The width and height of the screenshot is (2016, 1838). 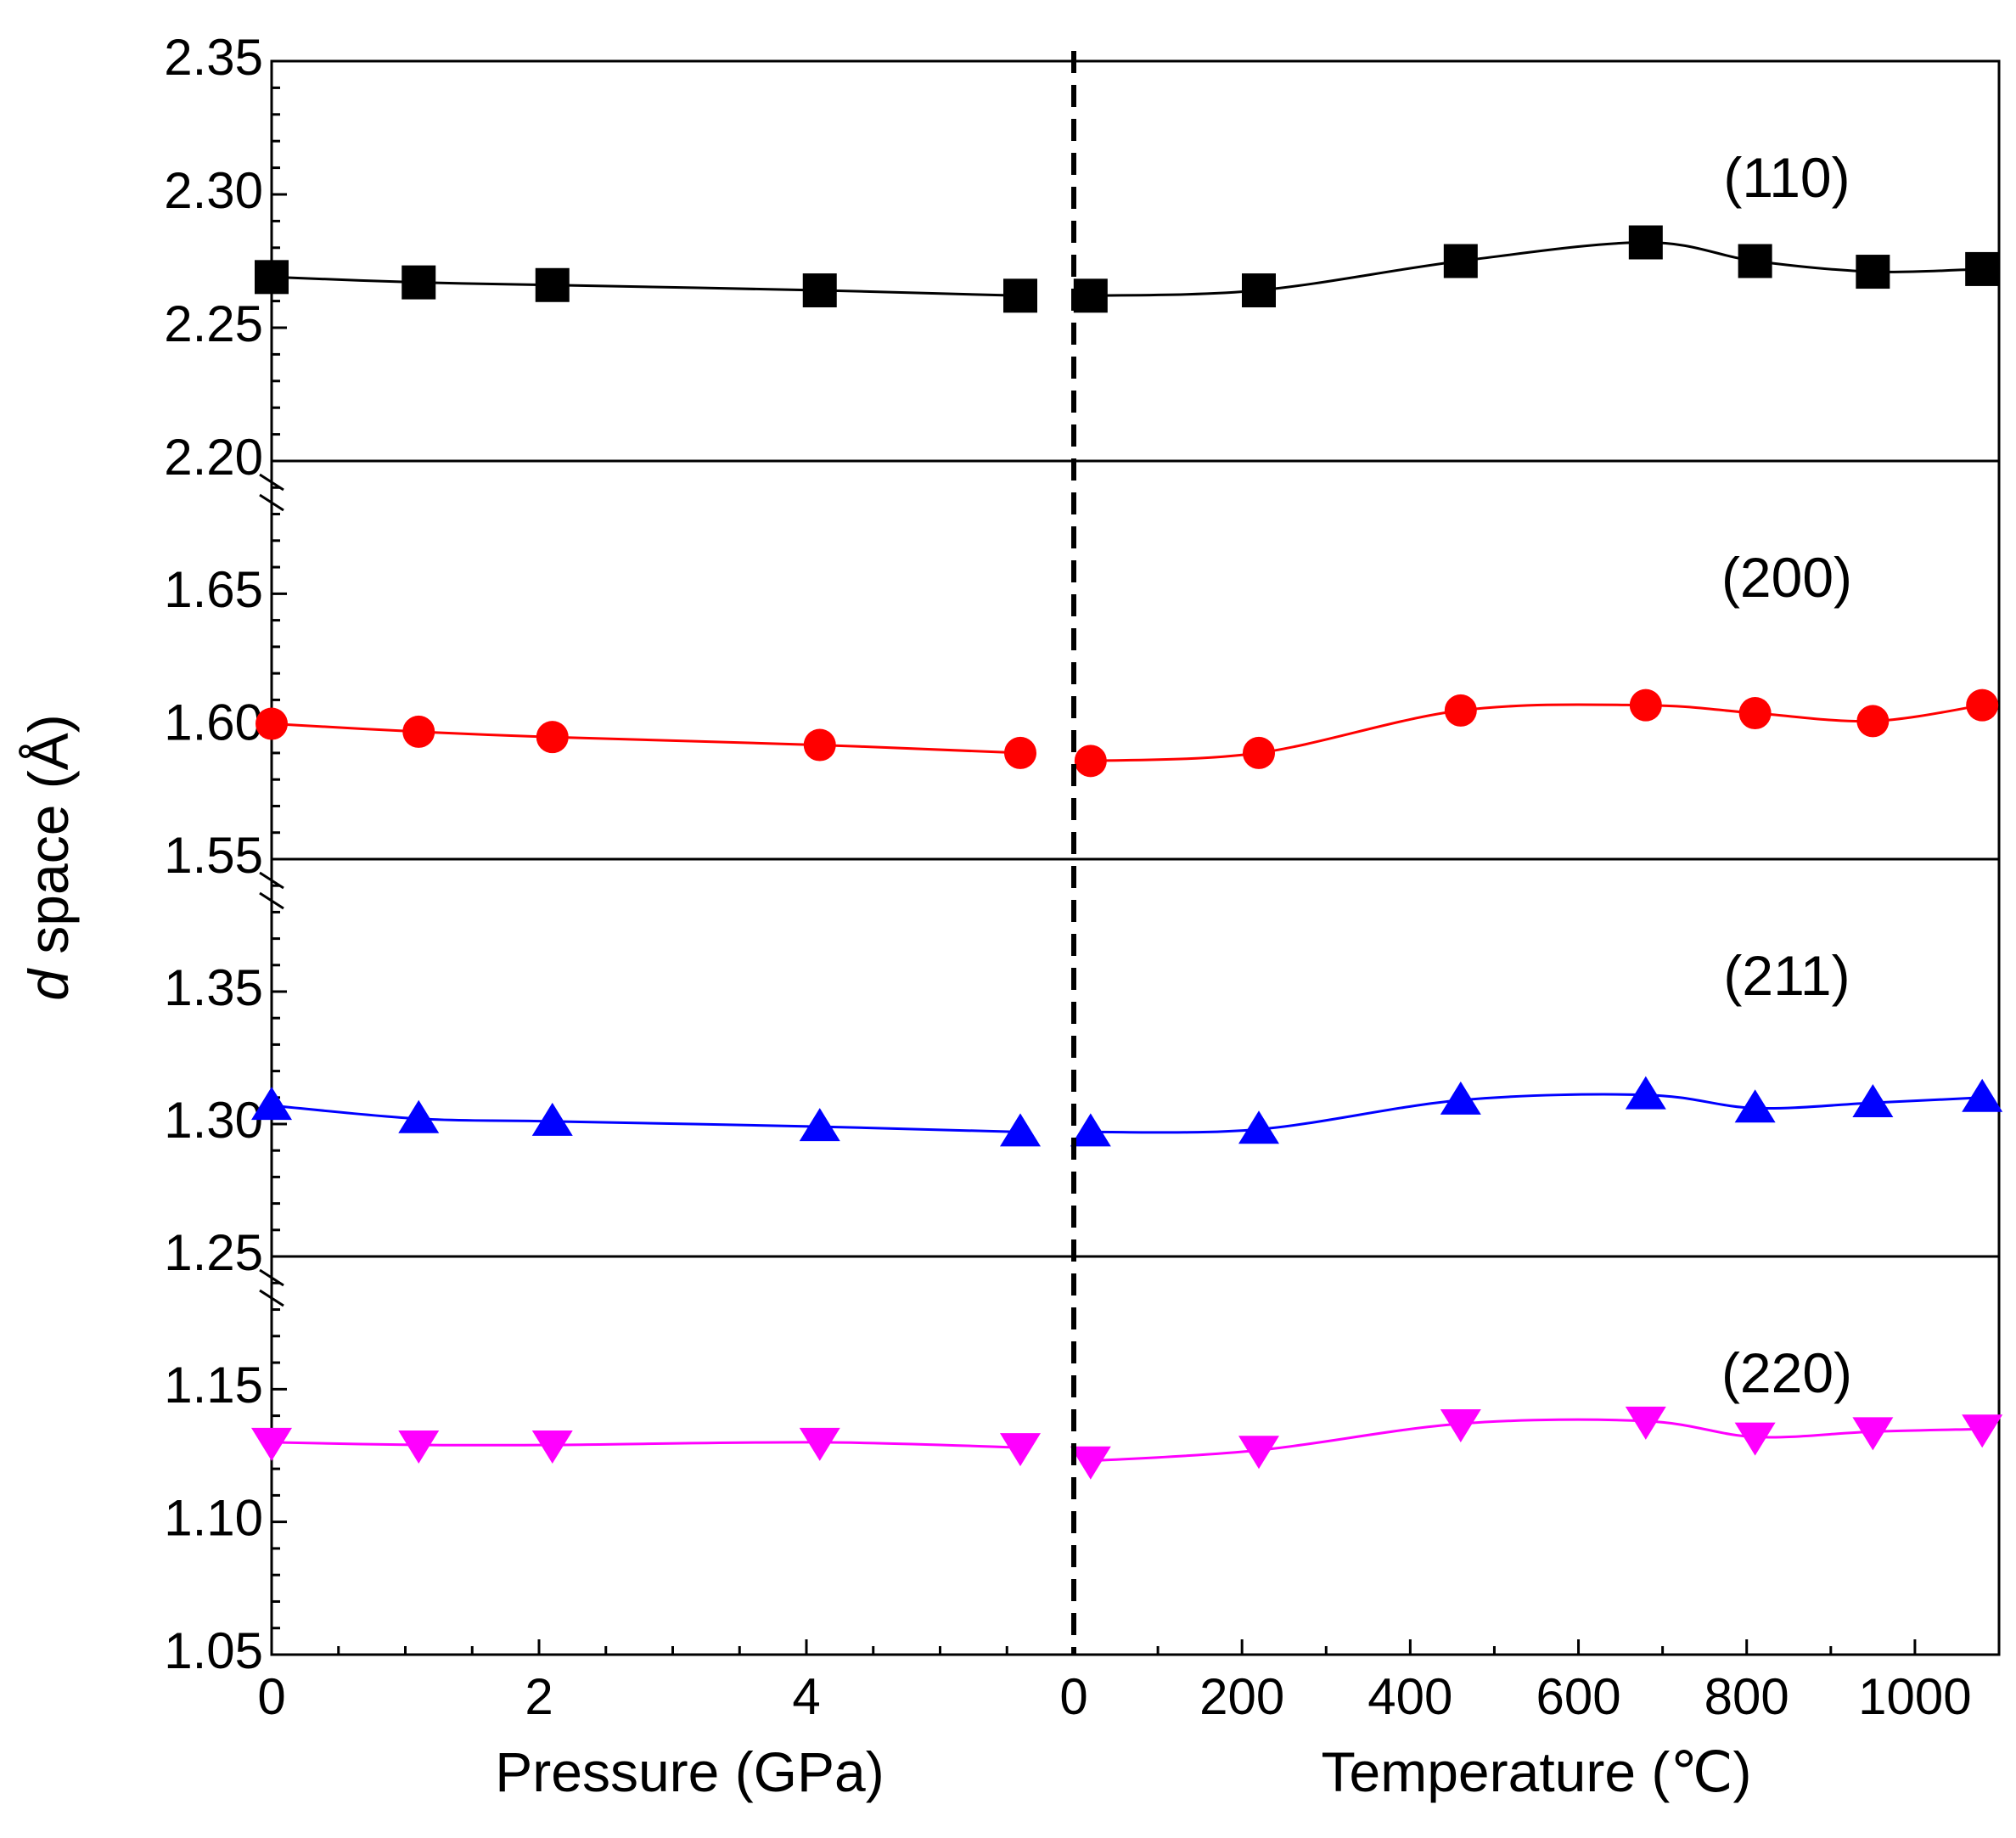 What do you see at coordinates (1786, 578) in the screenshot?
I see `panel-label: (200)` at bounding box center [1786, 578].